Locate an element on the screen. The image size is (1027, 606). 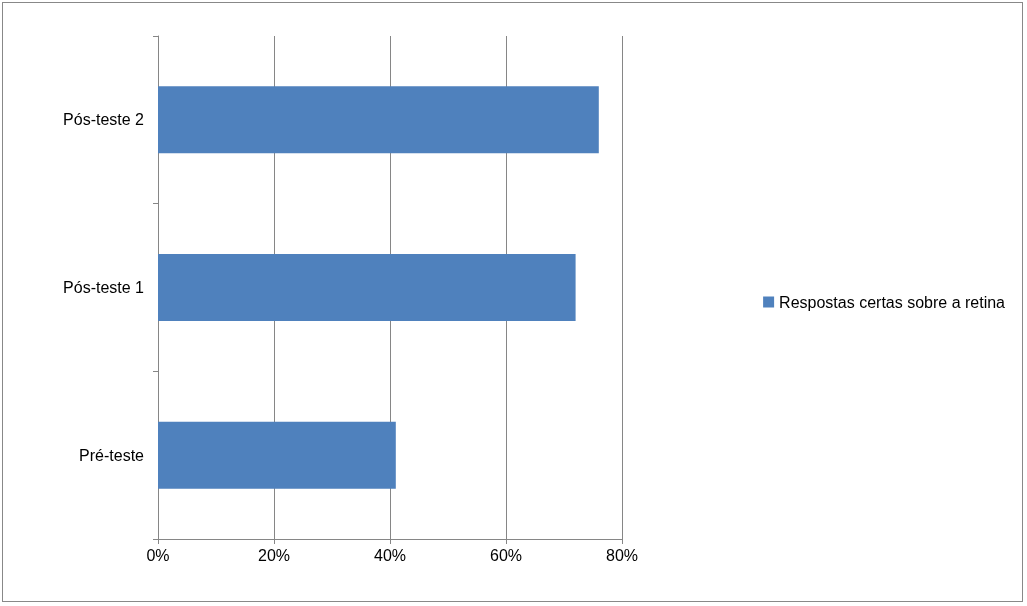
y-tick-label: Pós-teste 2 is located at coordinates (104, 120).